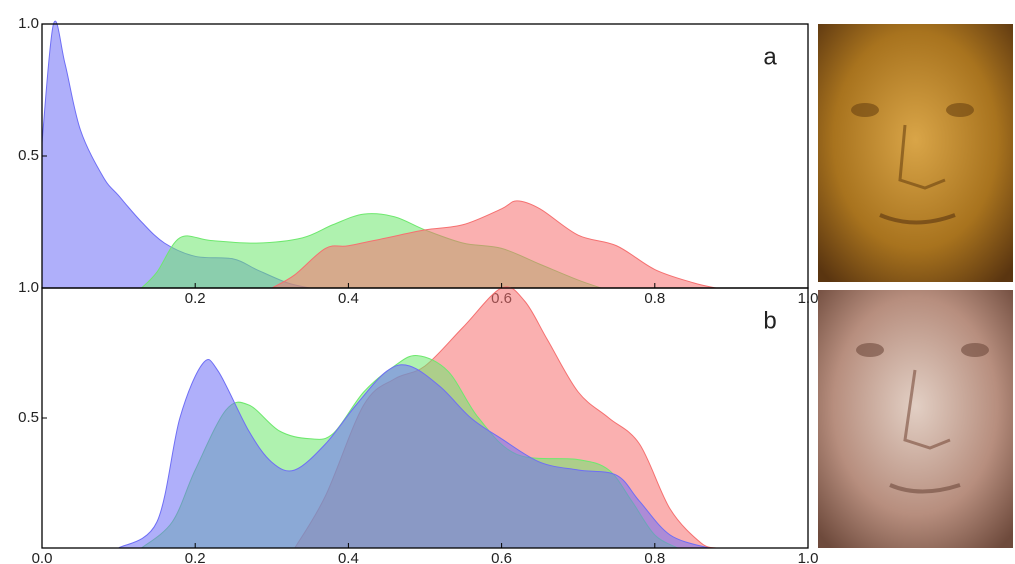  Describe the element at coordinates (42, 557) in the screenshot. I see `x-tick-label: 0.0` at that location.